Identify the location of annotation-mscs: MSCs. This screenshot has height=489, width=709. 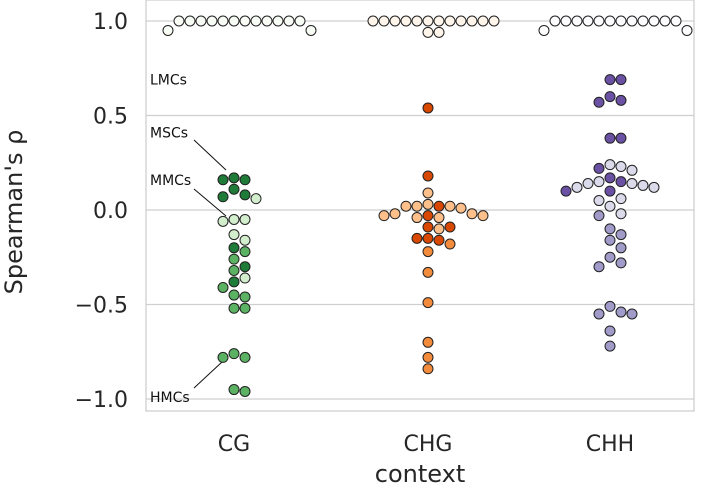
(169, 134).